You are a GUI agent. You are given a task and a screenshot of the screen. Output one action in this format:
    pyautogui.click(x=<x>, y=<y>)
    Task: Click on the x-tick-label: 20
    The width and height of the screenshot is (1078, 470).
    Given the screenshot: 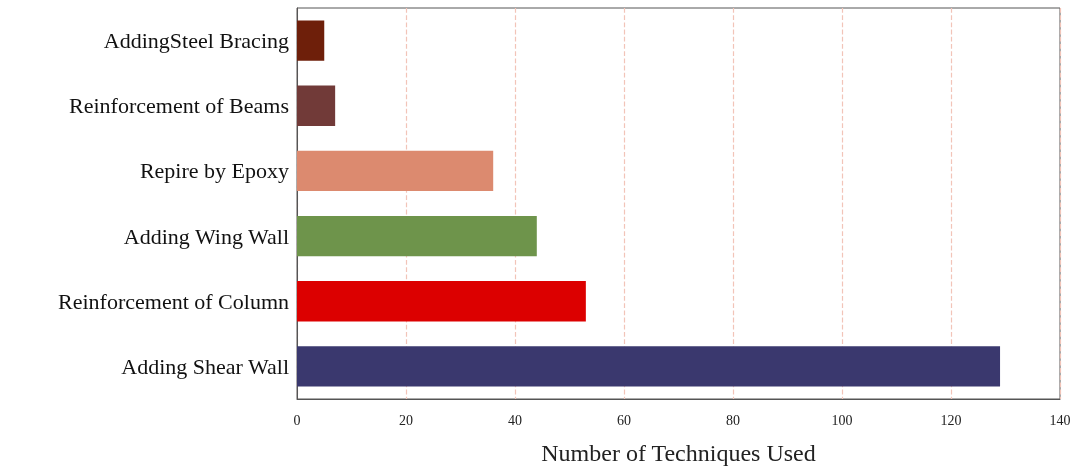 What is the action you would take?
    pyautogui.click(x=406, y=420)
    